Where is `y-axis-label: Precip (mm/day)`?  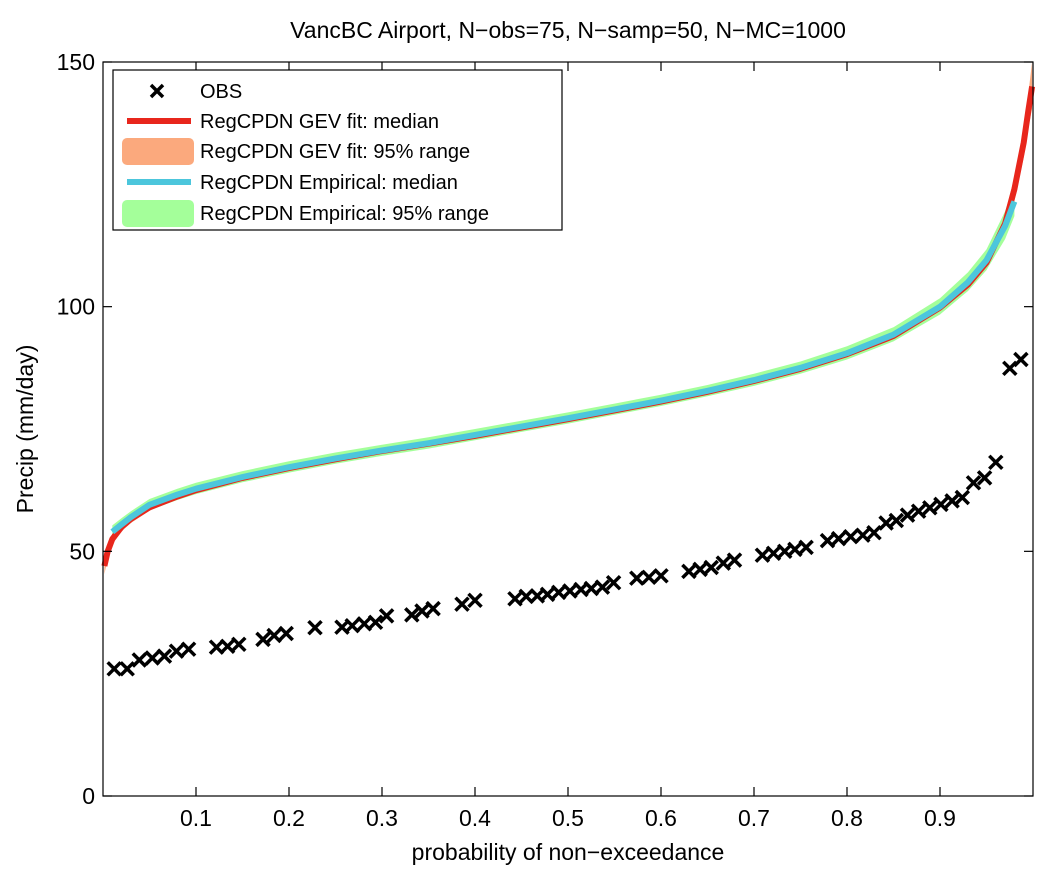
y-axis-label: Precip (mm/day) is located at coordinates (25, 429).